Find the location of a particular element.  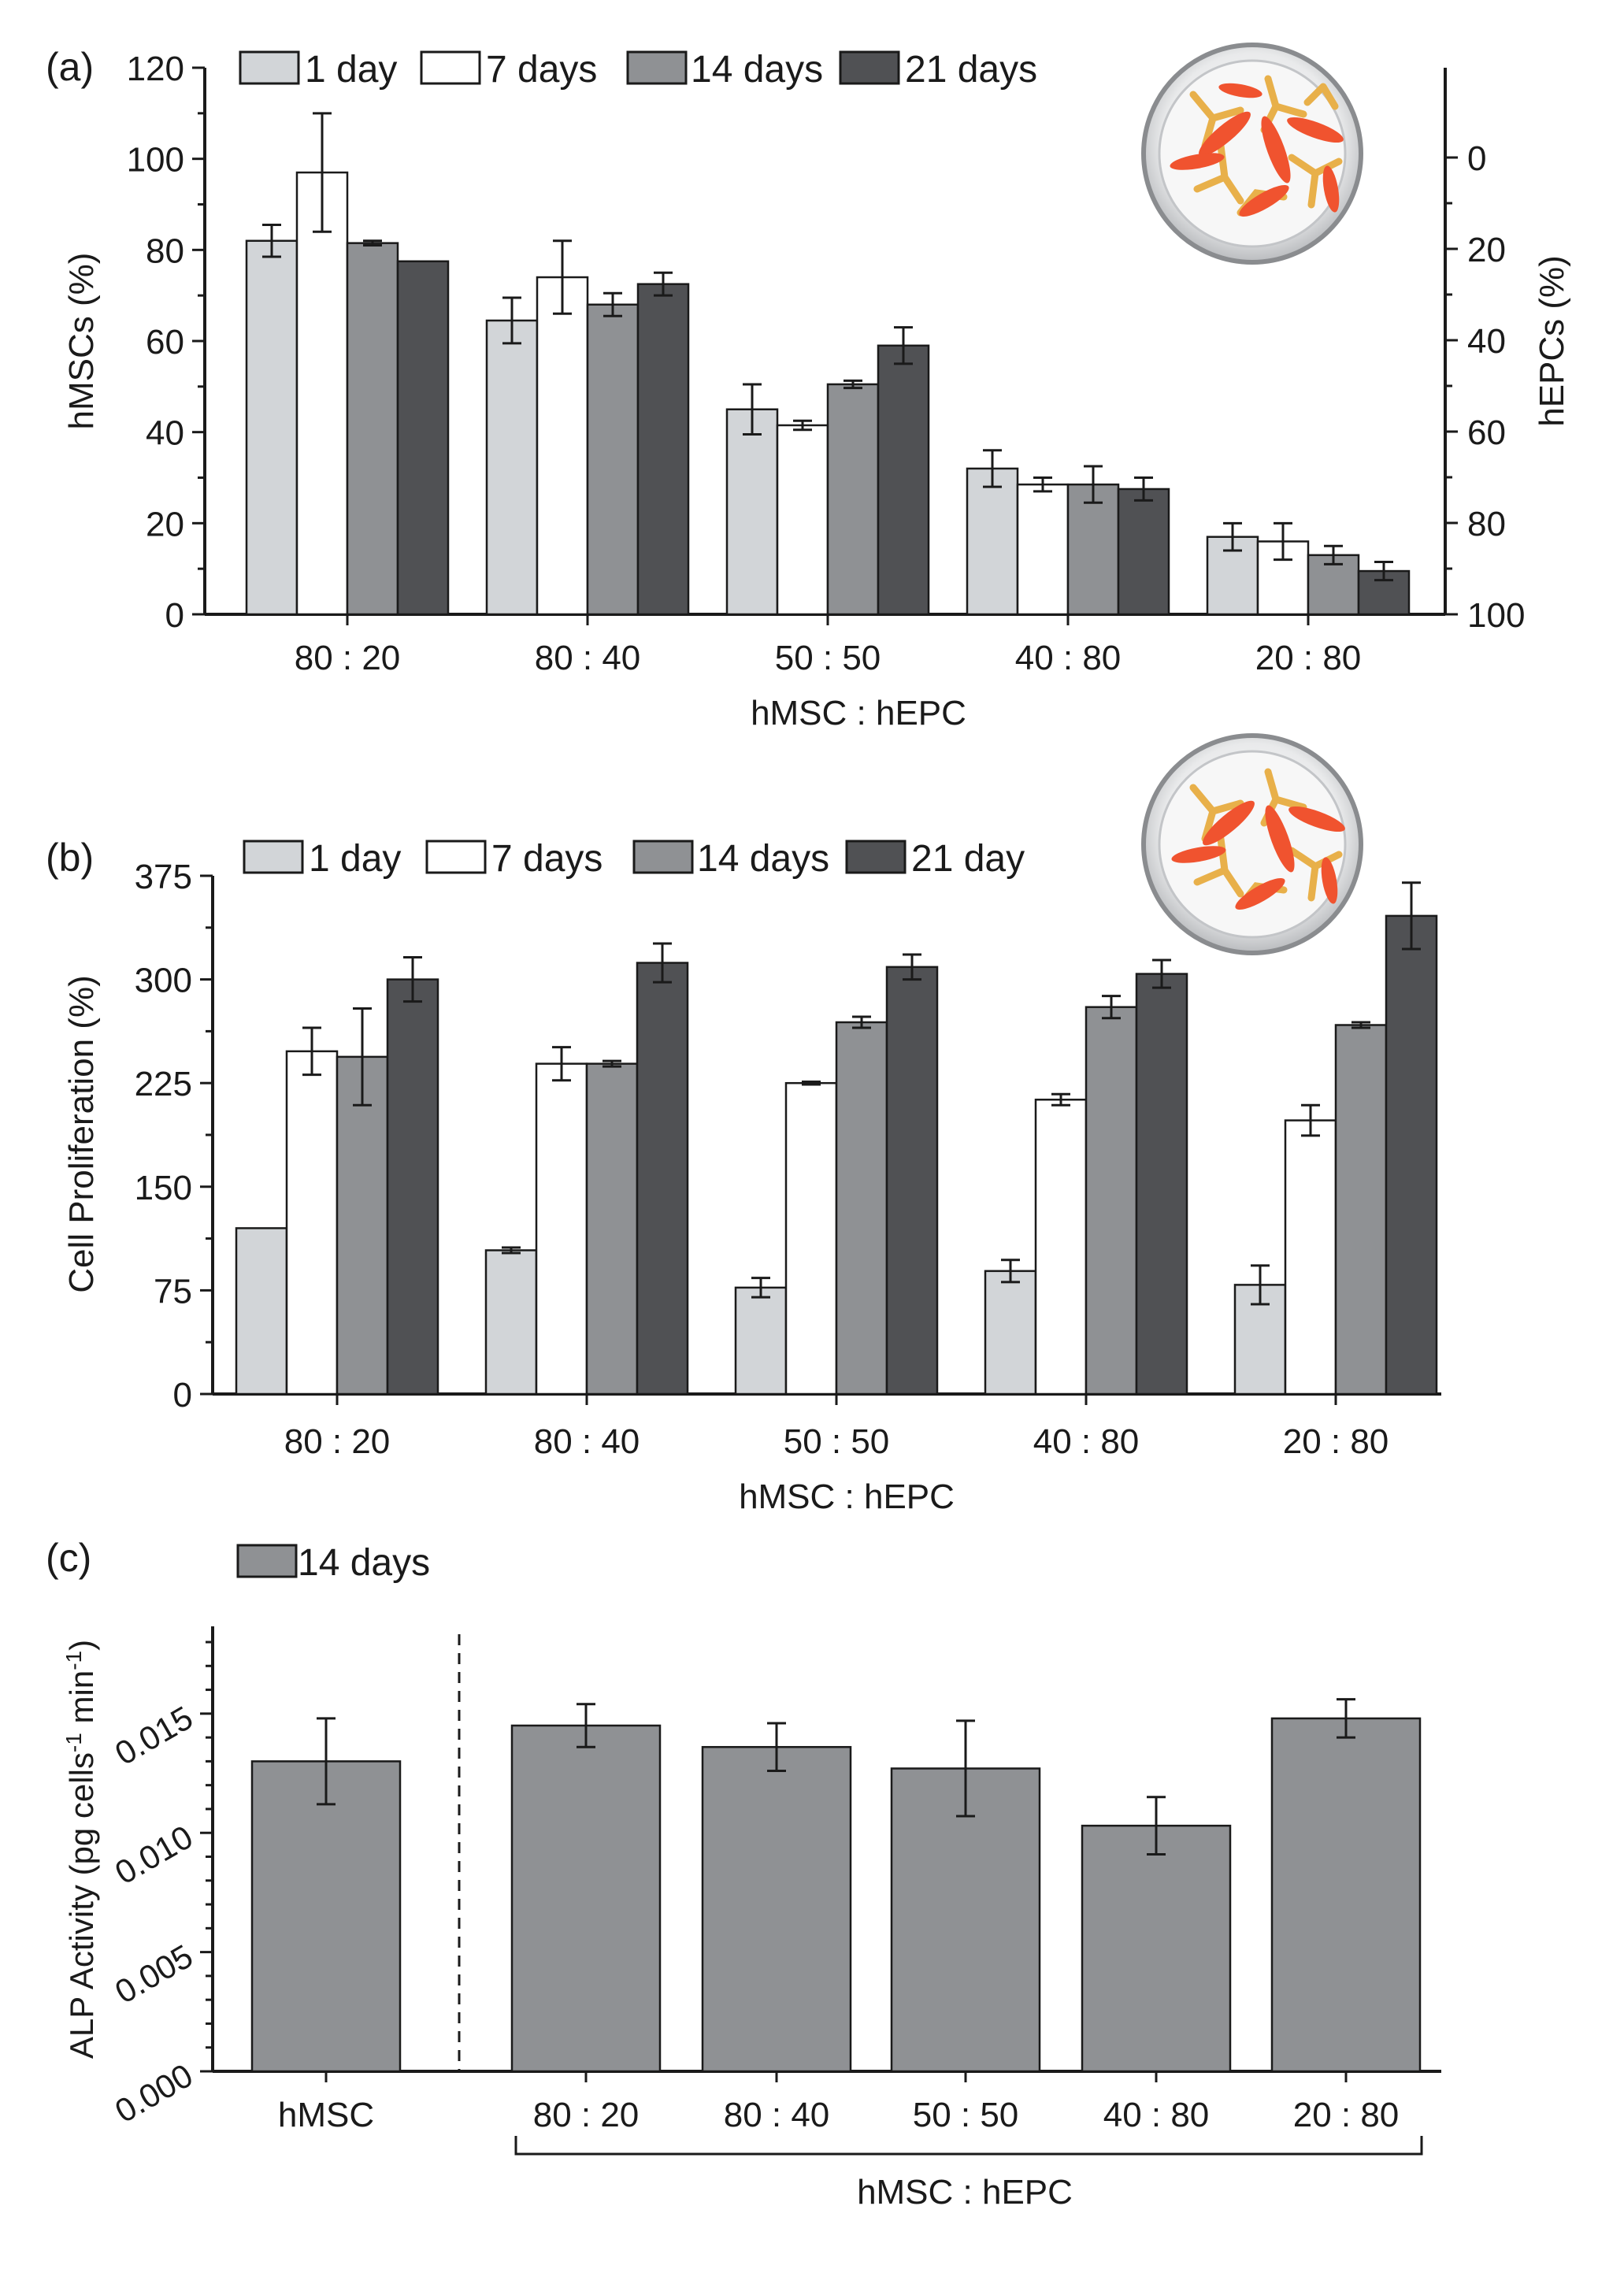

panel-b-x-label: hMSC : hEPC is located at coordinates (847, 1497).